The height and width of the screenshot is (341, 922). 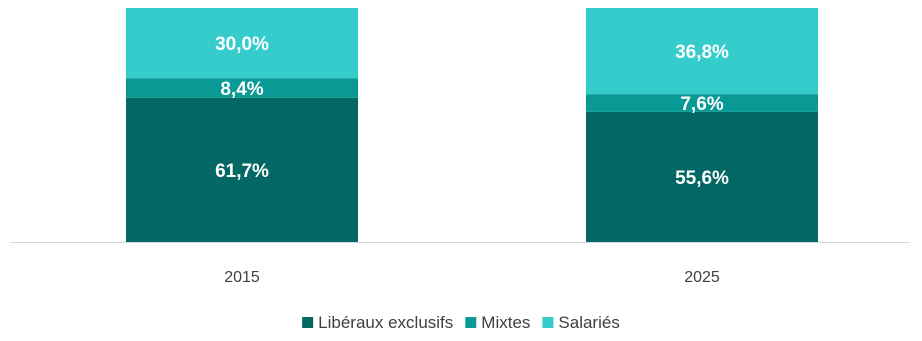 I want to click on data-label: 61,7%, so click(x=242, y=171).